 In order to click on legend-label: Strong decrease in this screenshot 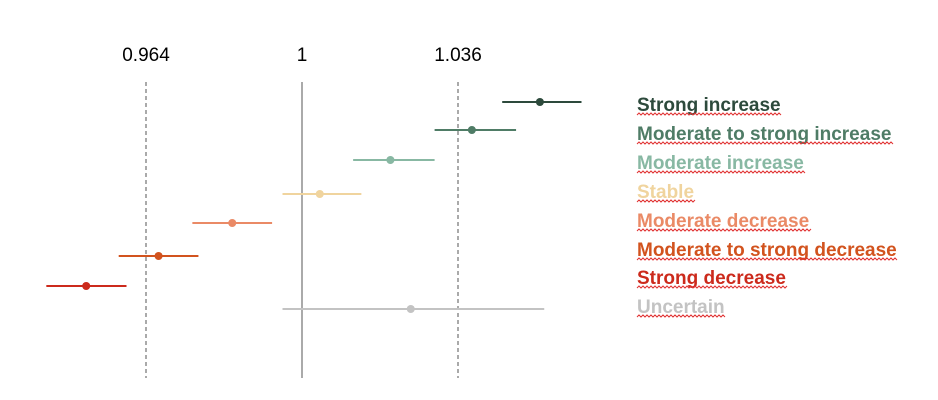, I will do `click(711, 278)`.